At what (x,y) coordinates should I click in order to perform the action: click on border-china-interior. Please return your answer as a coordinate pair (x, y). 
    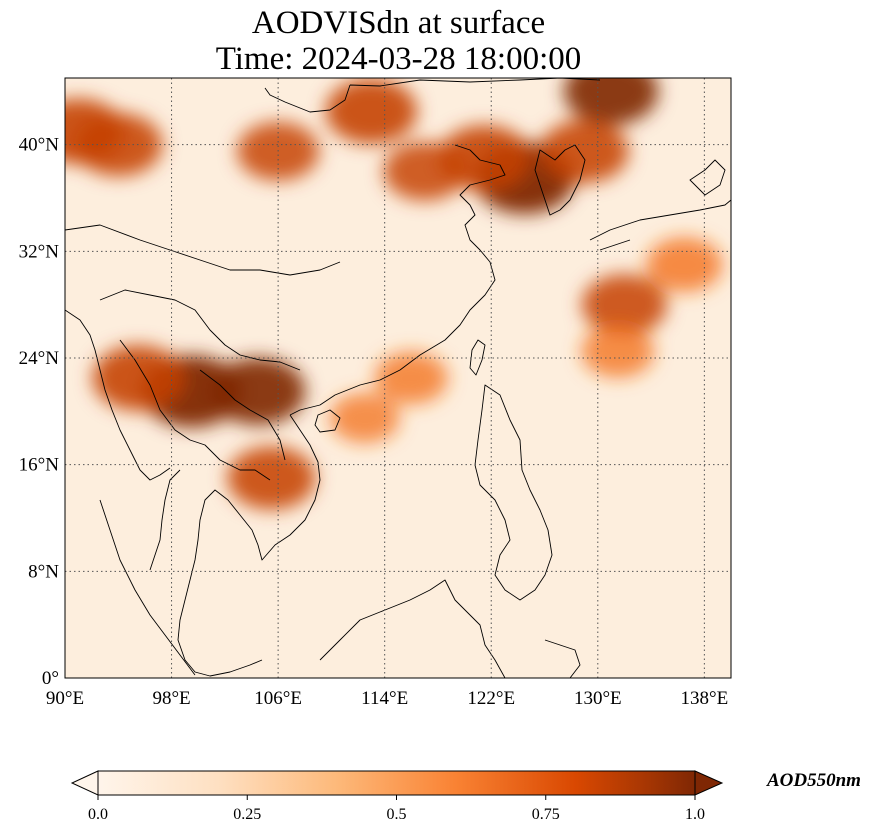
    Looking at the image, I should click on (203, 297).